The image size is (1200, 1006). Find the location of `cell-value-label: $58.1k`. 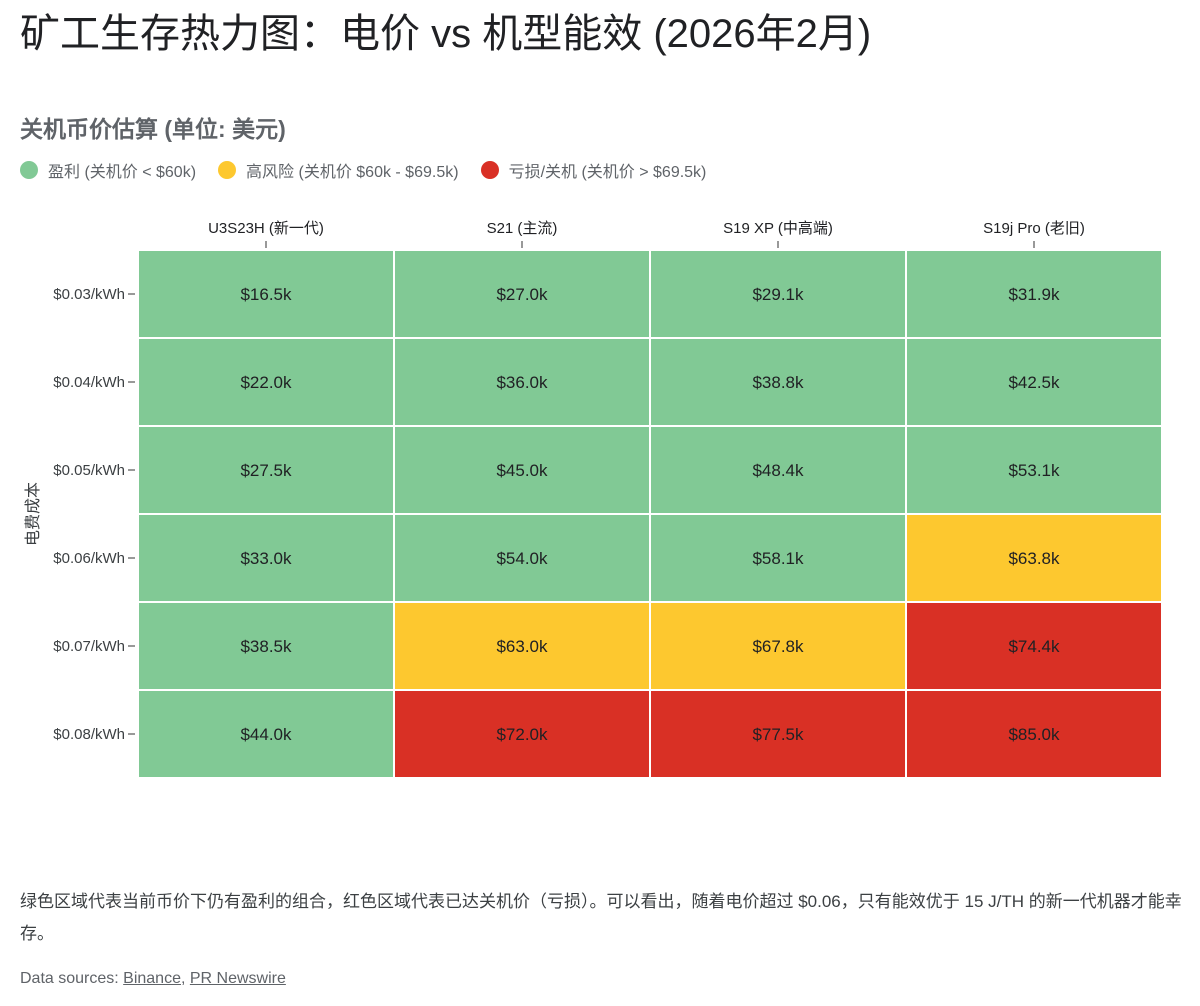

cell-value-label: $58.1k is located at coordinates (778, 558).